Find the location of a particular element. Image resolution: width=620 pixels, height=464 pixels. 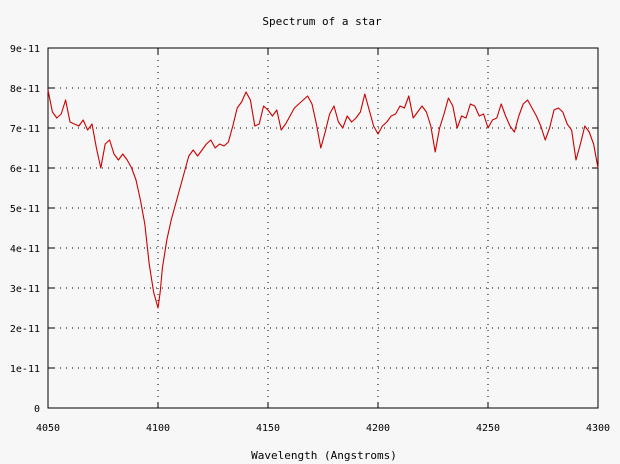

y-tick-label: 8e-11 is located at coordinates (25, 89).